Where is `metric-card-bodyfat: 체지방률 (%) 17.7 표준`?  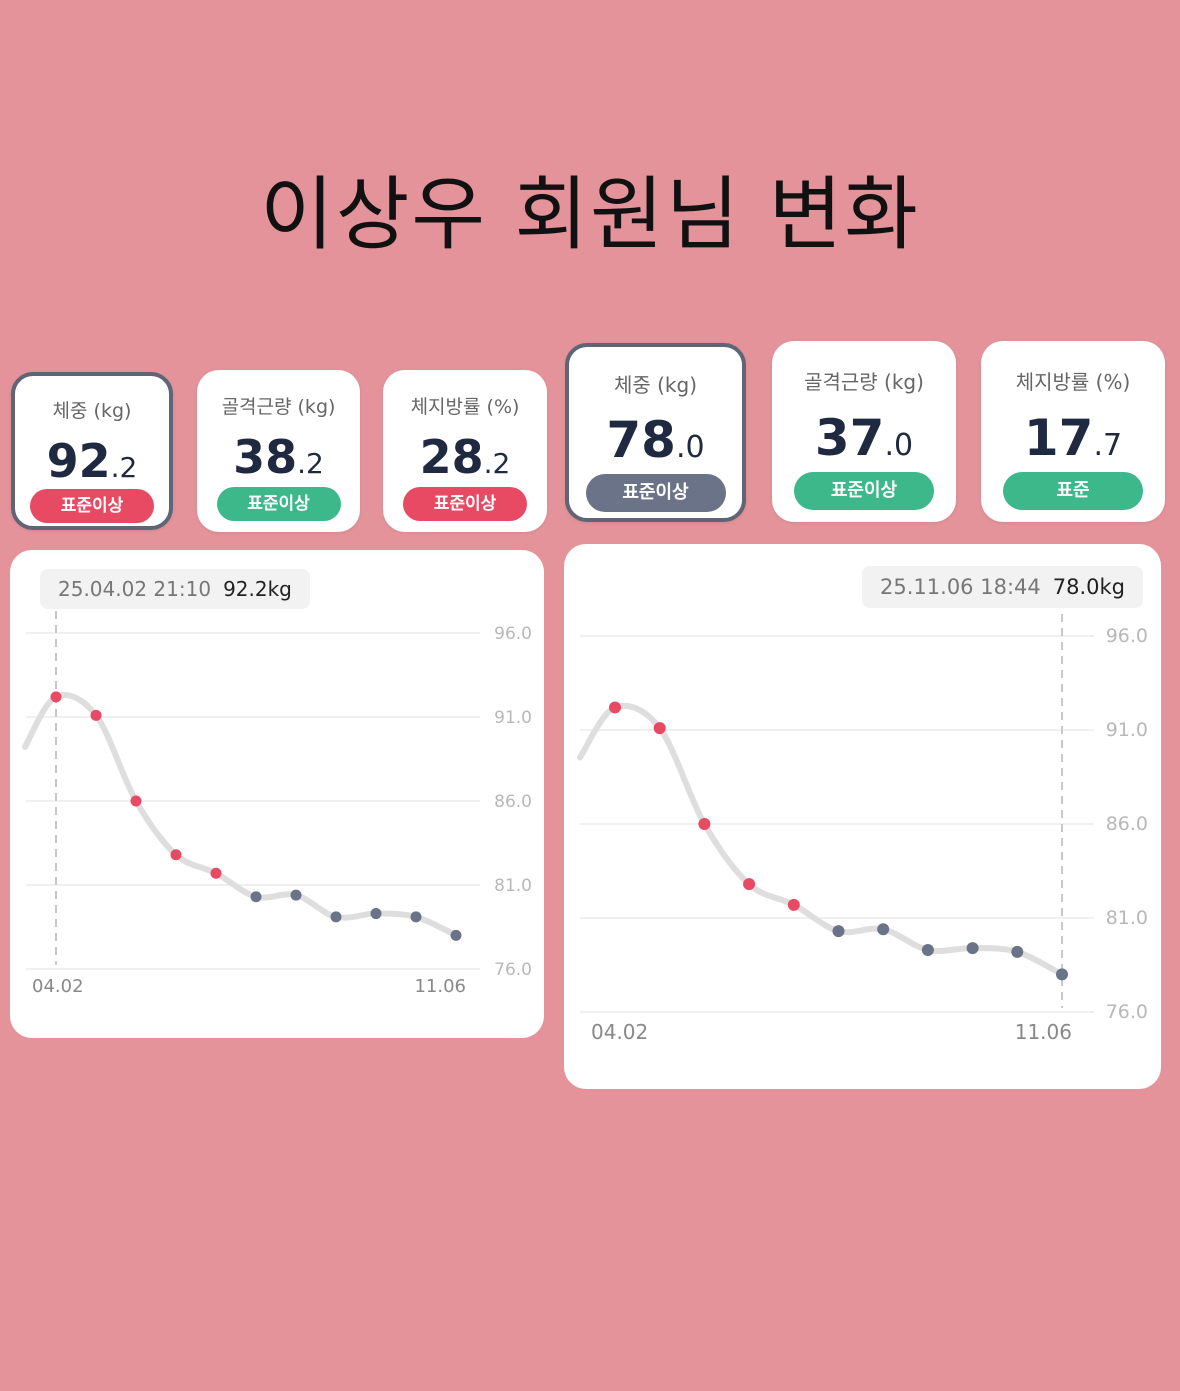
metric-card-bodyfat: 체지방률 (%) 17.7 표준 is located at coordinates (1073, 431).